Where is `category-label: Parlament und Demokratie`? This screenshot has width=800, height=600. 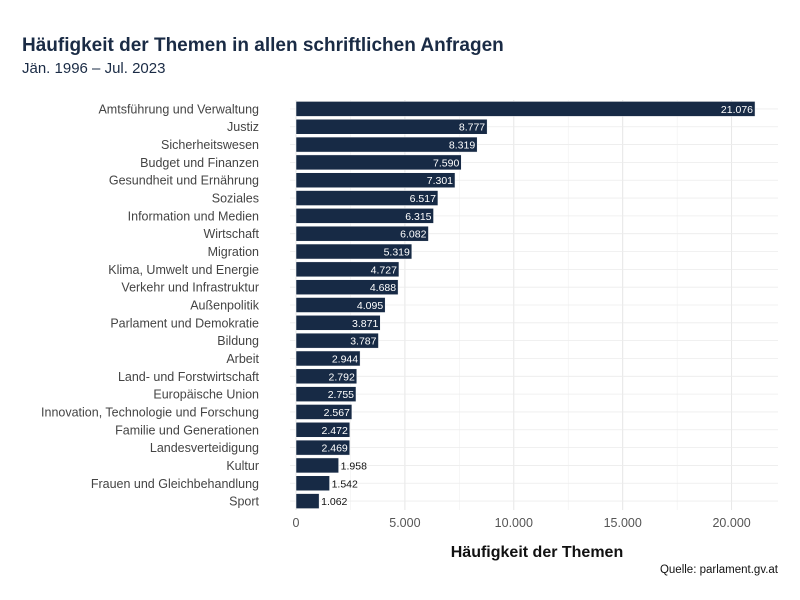 category-label: Parlament und Demokratie is located at coordinates (184, 323).